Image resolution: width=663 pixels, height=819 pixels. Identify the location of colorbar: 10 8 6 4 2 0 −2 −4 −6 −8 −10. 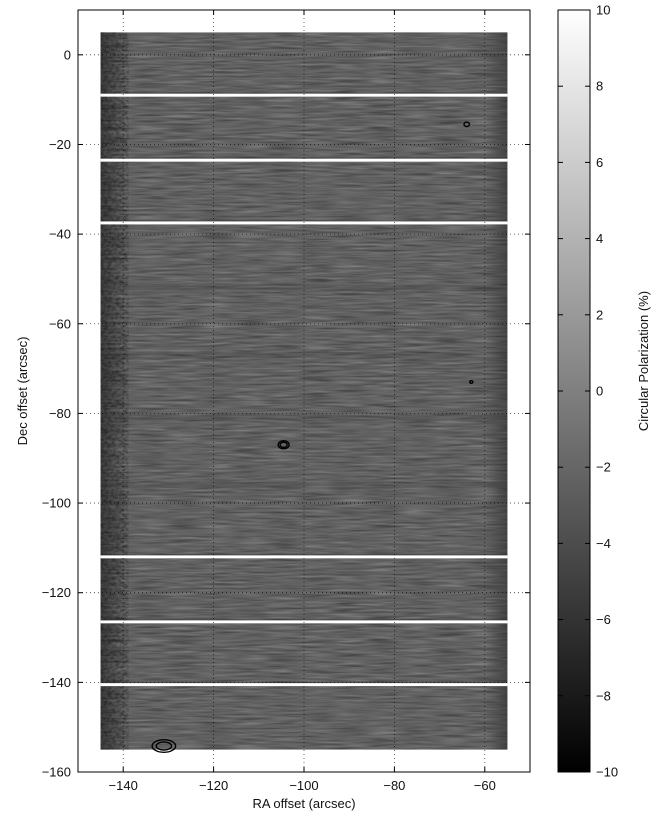
(587, 391).